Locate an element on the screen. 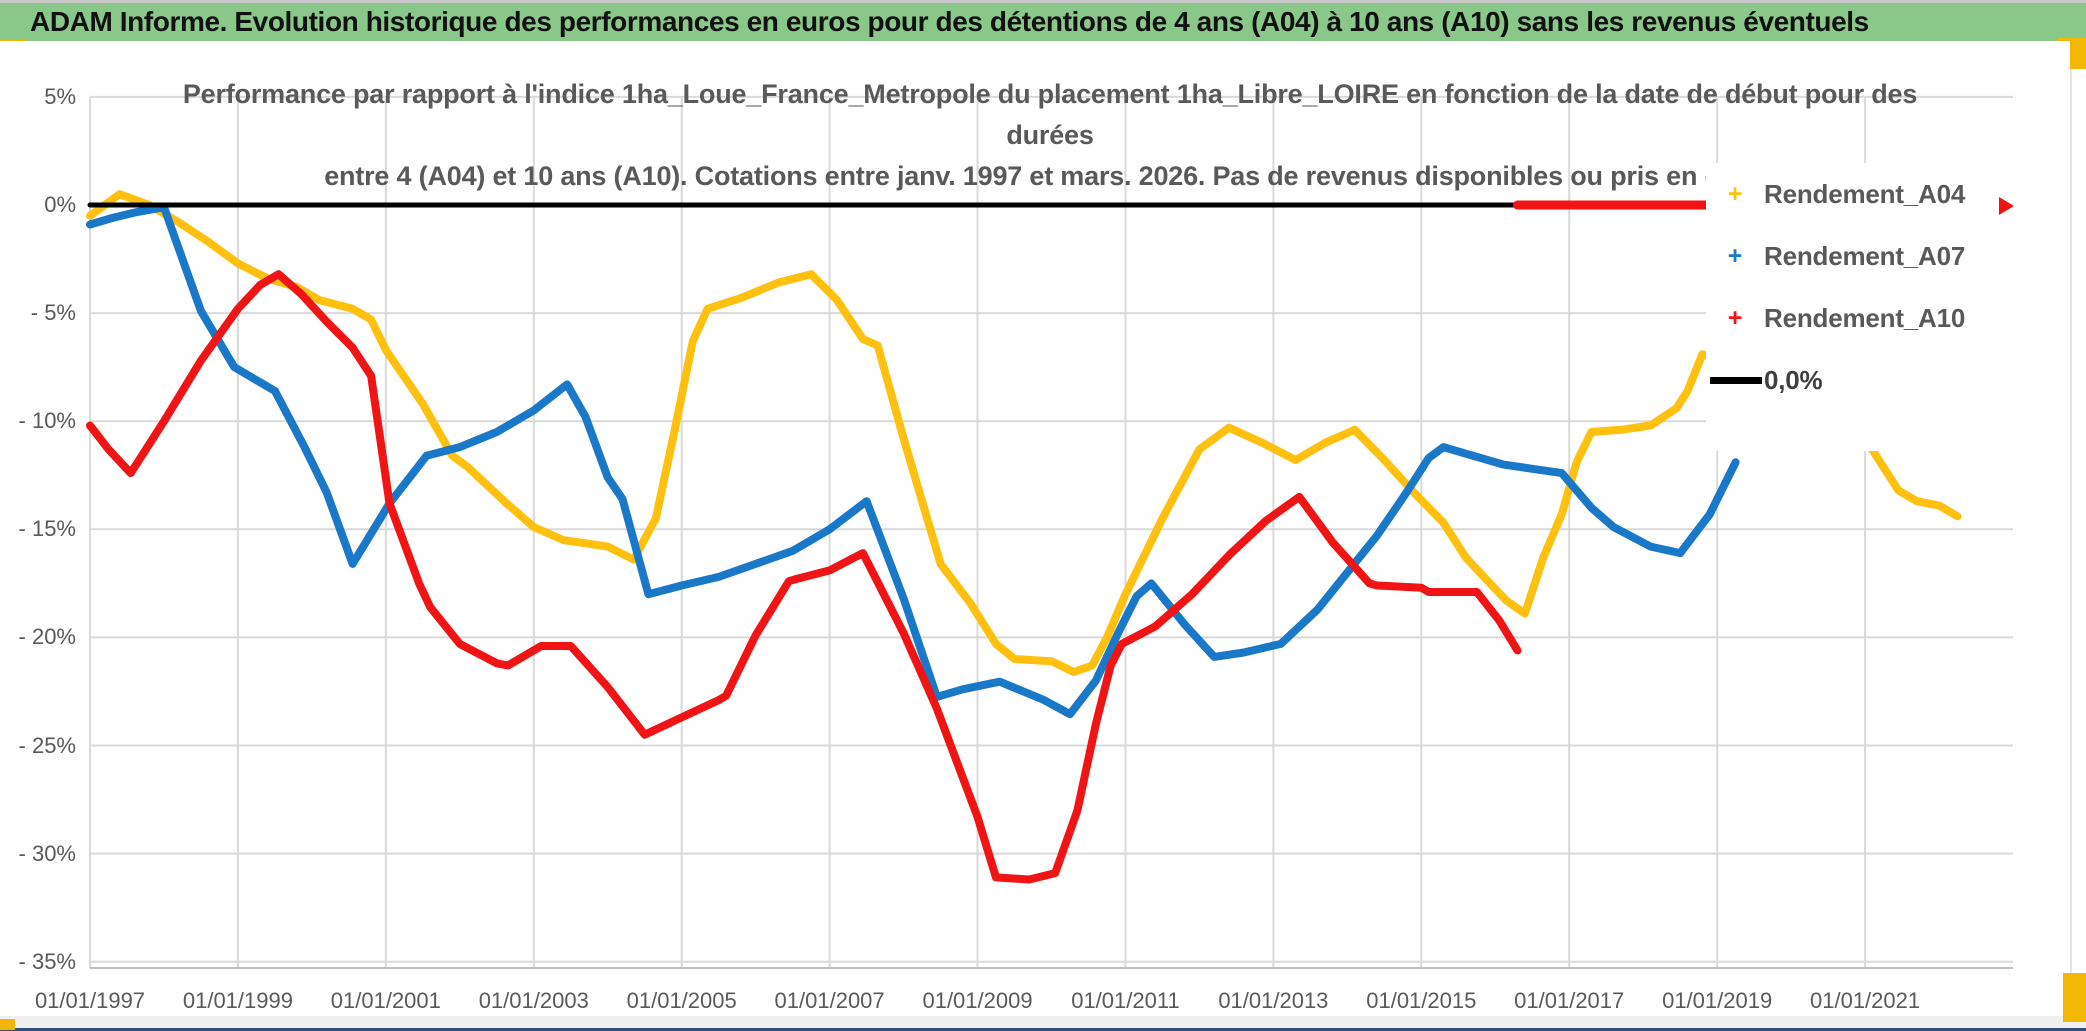 The width and height of the screenshot is (2086, 1031). top-border is located at coordinates (1043, 1).